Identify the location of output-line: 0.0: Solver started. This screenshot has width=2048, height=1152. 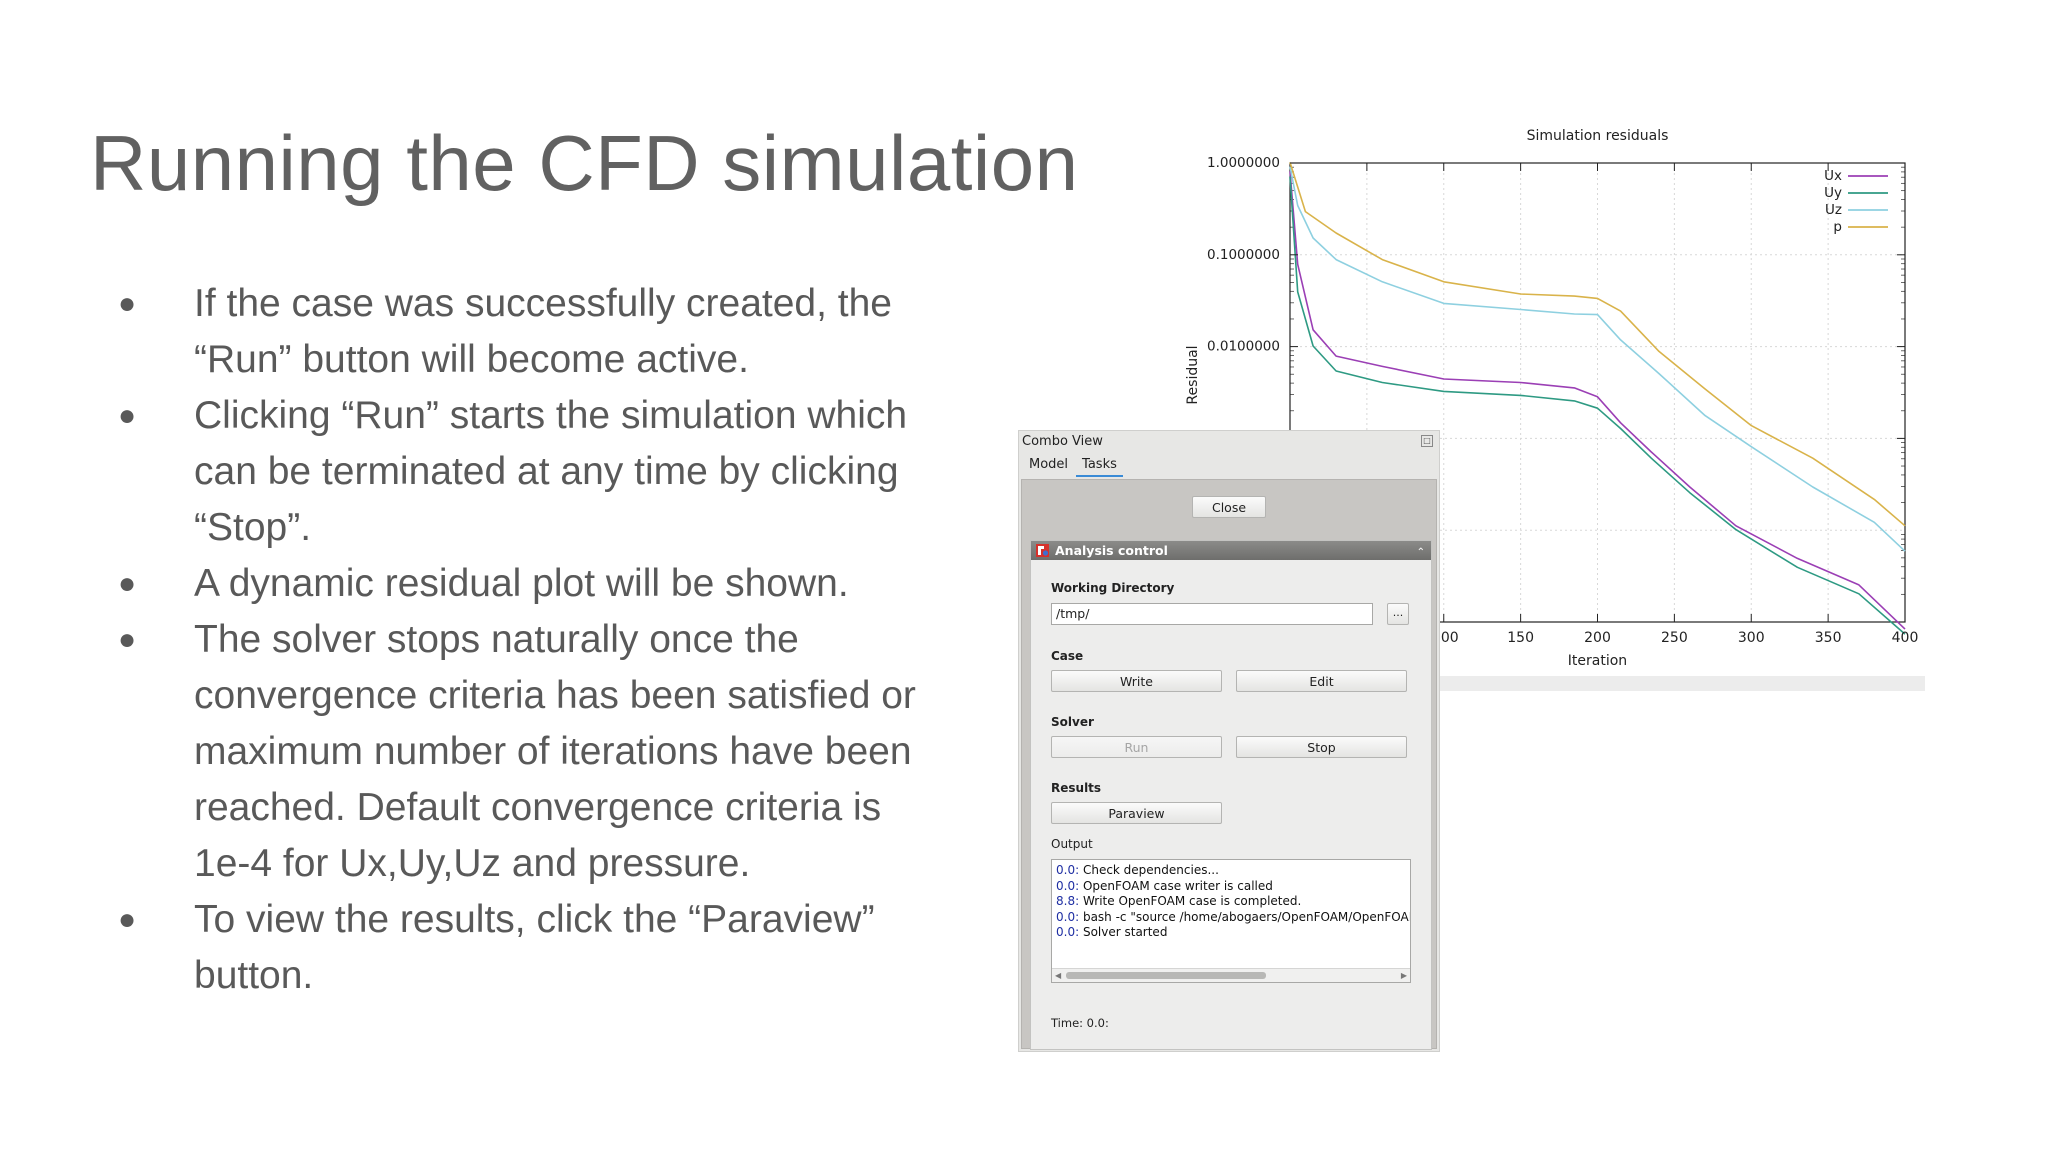
(1231, 933).